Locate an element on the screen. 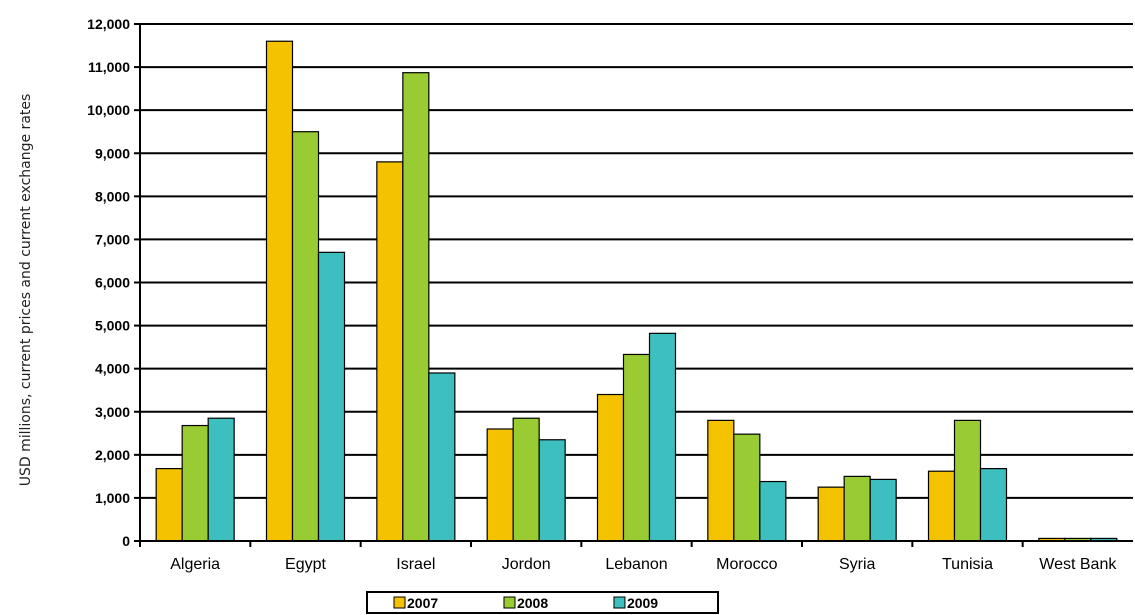 This screenshot has height=615, width=1135. y-tick-label: 11,000 is located at coordinates (109, 67).